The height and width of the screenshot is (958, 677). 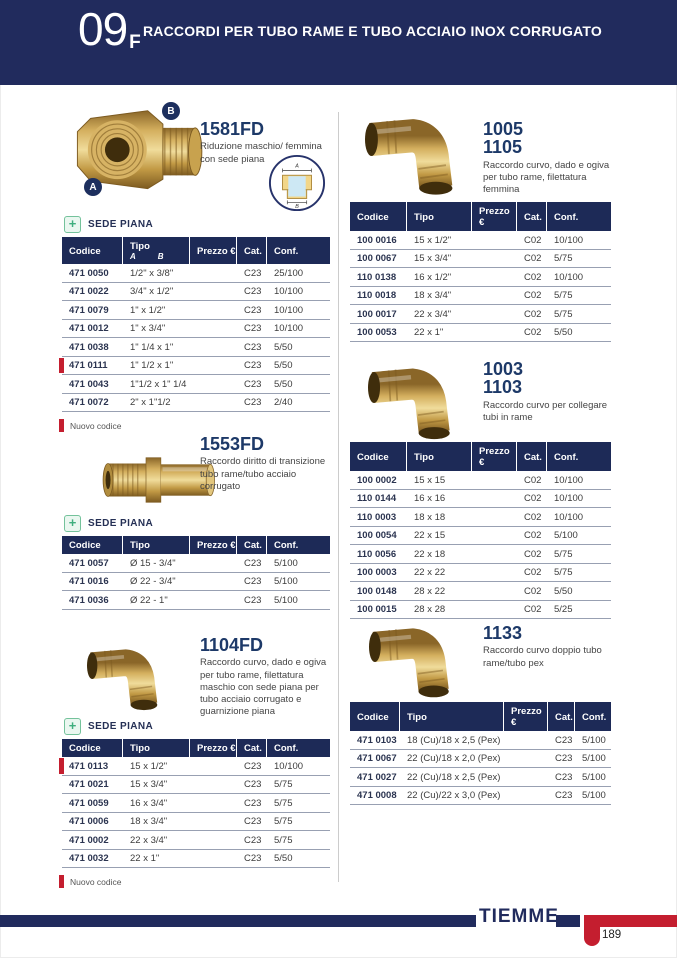 What do you see at coordinates (158, 384) in the screenshot?
I see `table-cell: 1"1/2 x 1" 1/4` at bounding box center [158, 384].